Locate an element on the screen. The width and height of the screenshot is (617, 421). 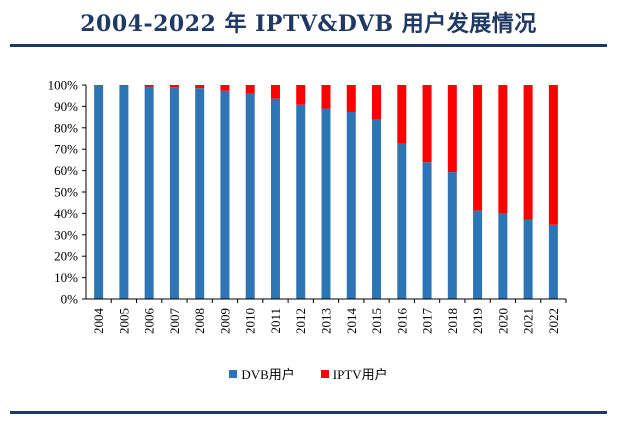
legend-label-iptv: IPTV用户 is located at coordinates (360, 374).